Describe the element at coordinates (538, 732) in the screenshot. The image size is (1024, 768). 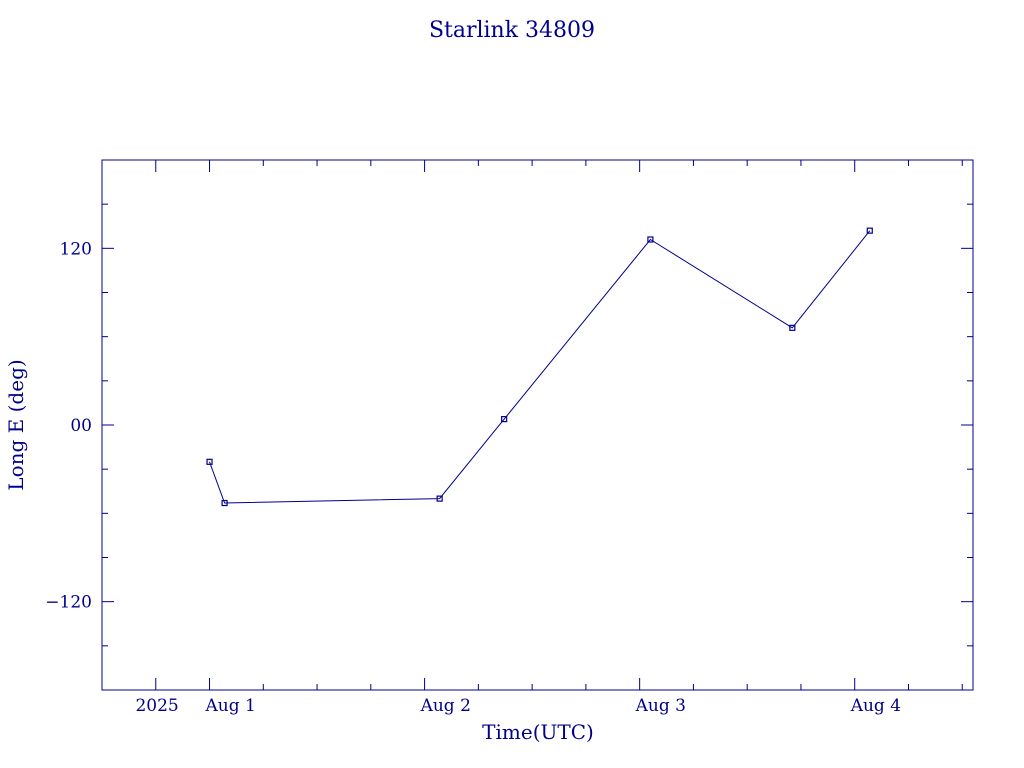
I see `x-axis-label: Time(UTC)` at that location.